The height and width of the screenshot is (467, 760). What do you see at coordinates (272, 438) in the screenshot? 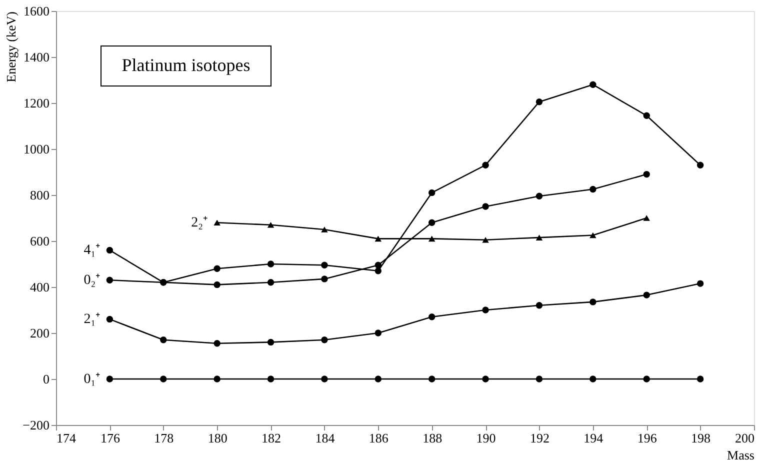
I see `x-tick-label: 182` at bounding box center [272, 438].